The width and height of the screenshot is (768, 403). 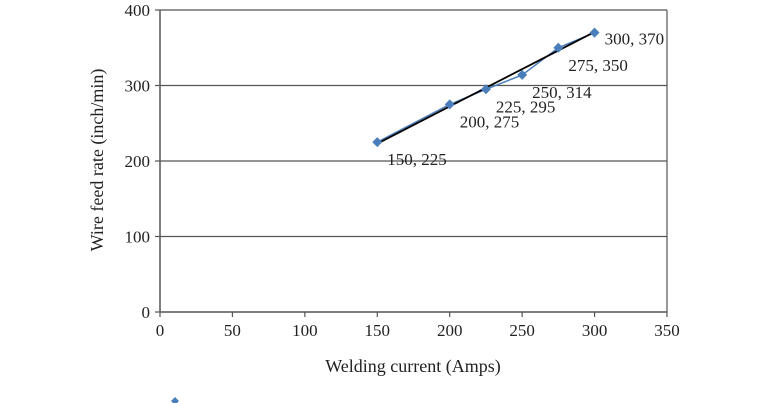 I want to click on data-label: 150, 225, so click(x=417, y=159).